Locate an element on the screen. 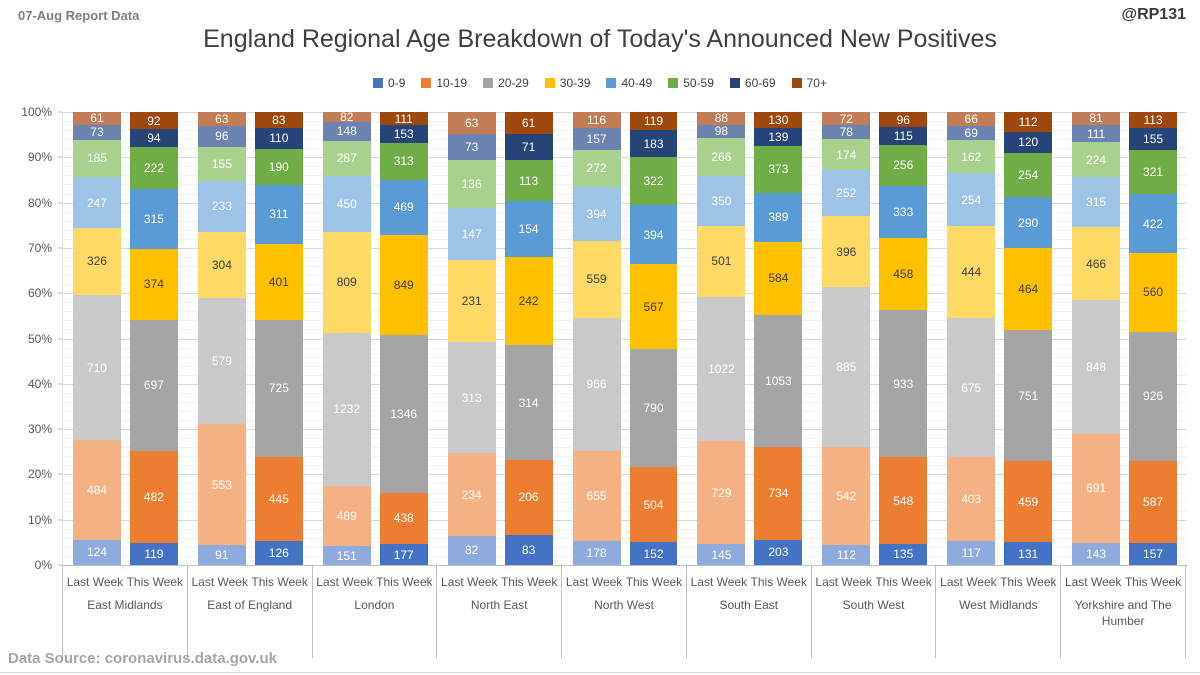  region-name: North West is located at coordinates (624, 605).